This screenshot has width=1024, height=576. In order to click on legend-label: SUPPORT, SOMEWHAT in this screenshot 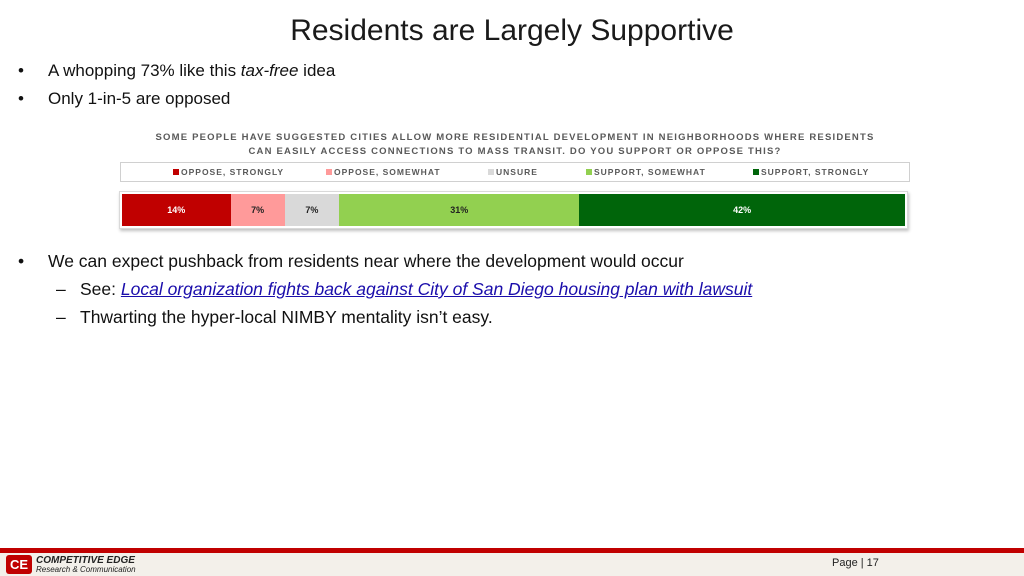, I will do `click(650, 172)`.